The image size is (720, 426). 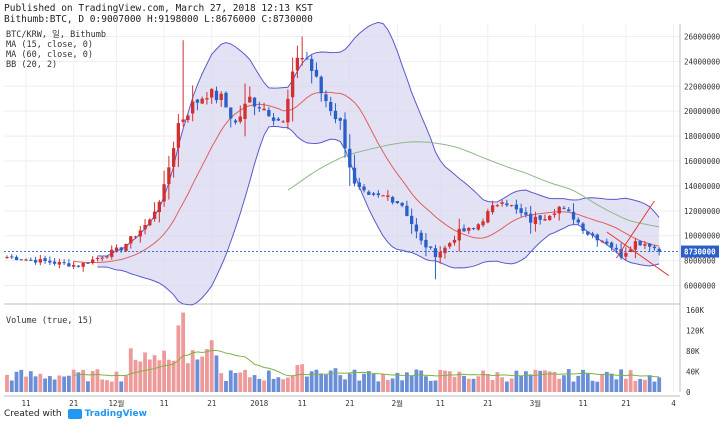 What do you see at coordinates (349, 403) in the screenshot?
I see `time-tick-label: 21` at bounding box center [349, 403].